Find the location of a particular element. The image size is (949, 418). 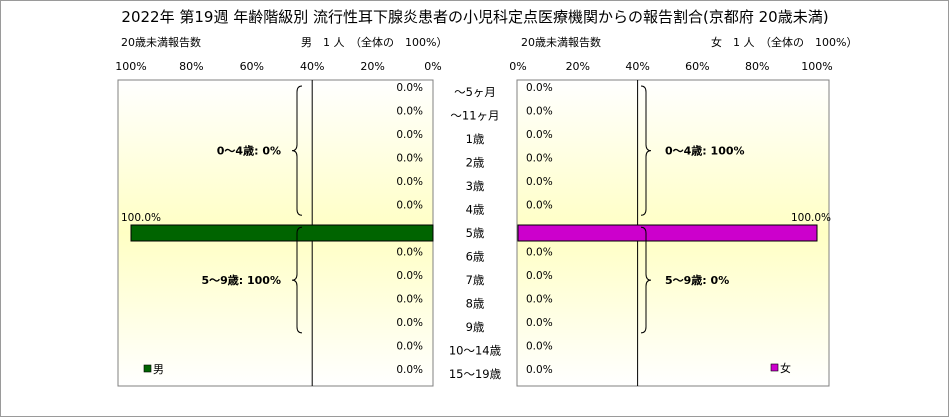

male-group-label: 0～4歳: 0% is located at coordinates (249, 151).